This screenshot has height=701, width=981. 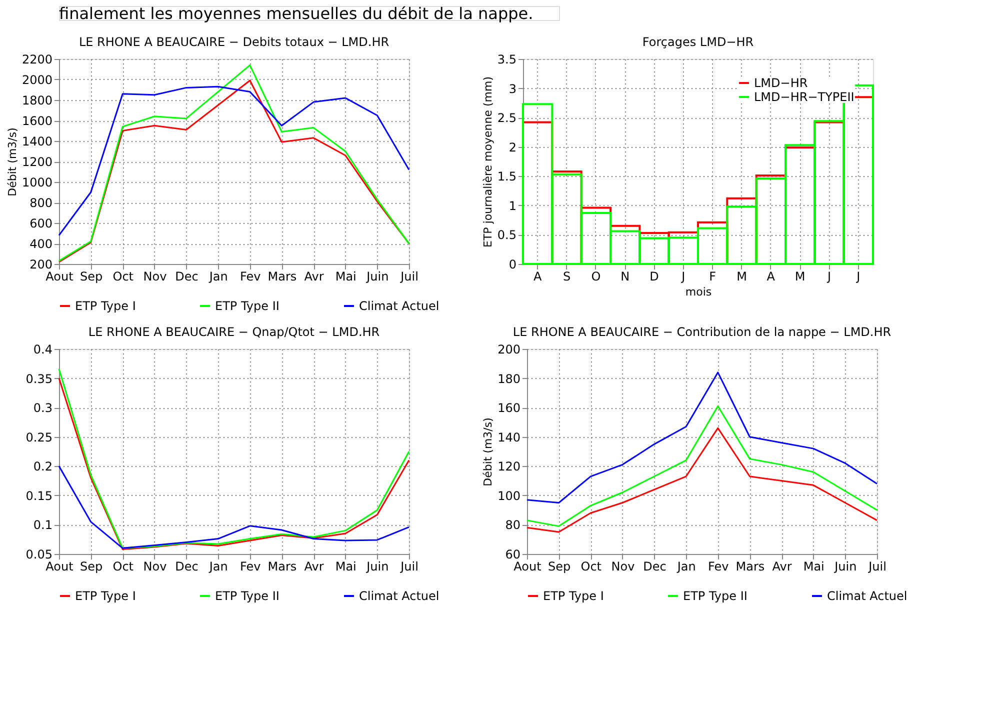 What do you see at coordinates (698, 42) in the screenshot?
I see `chart-title: Forçages LMD−HR` at bounding box center [698, 42].